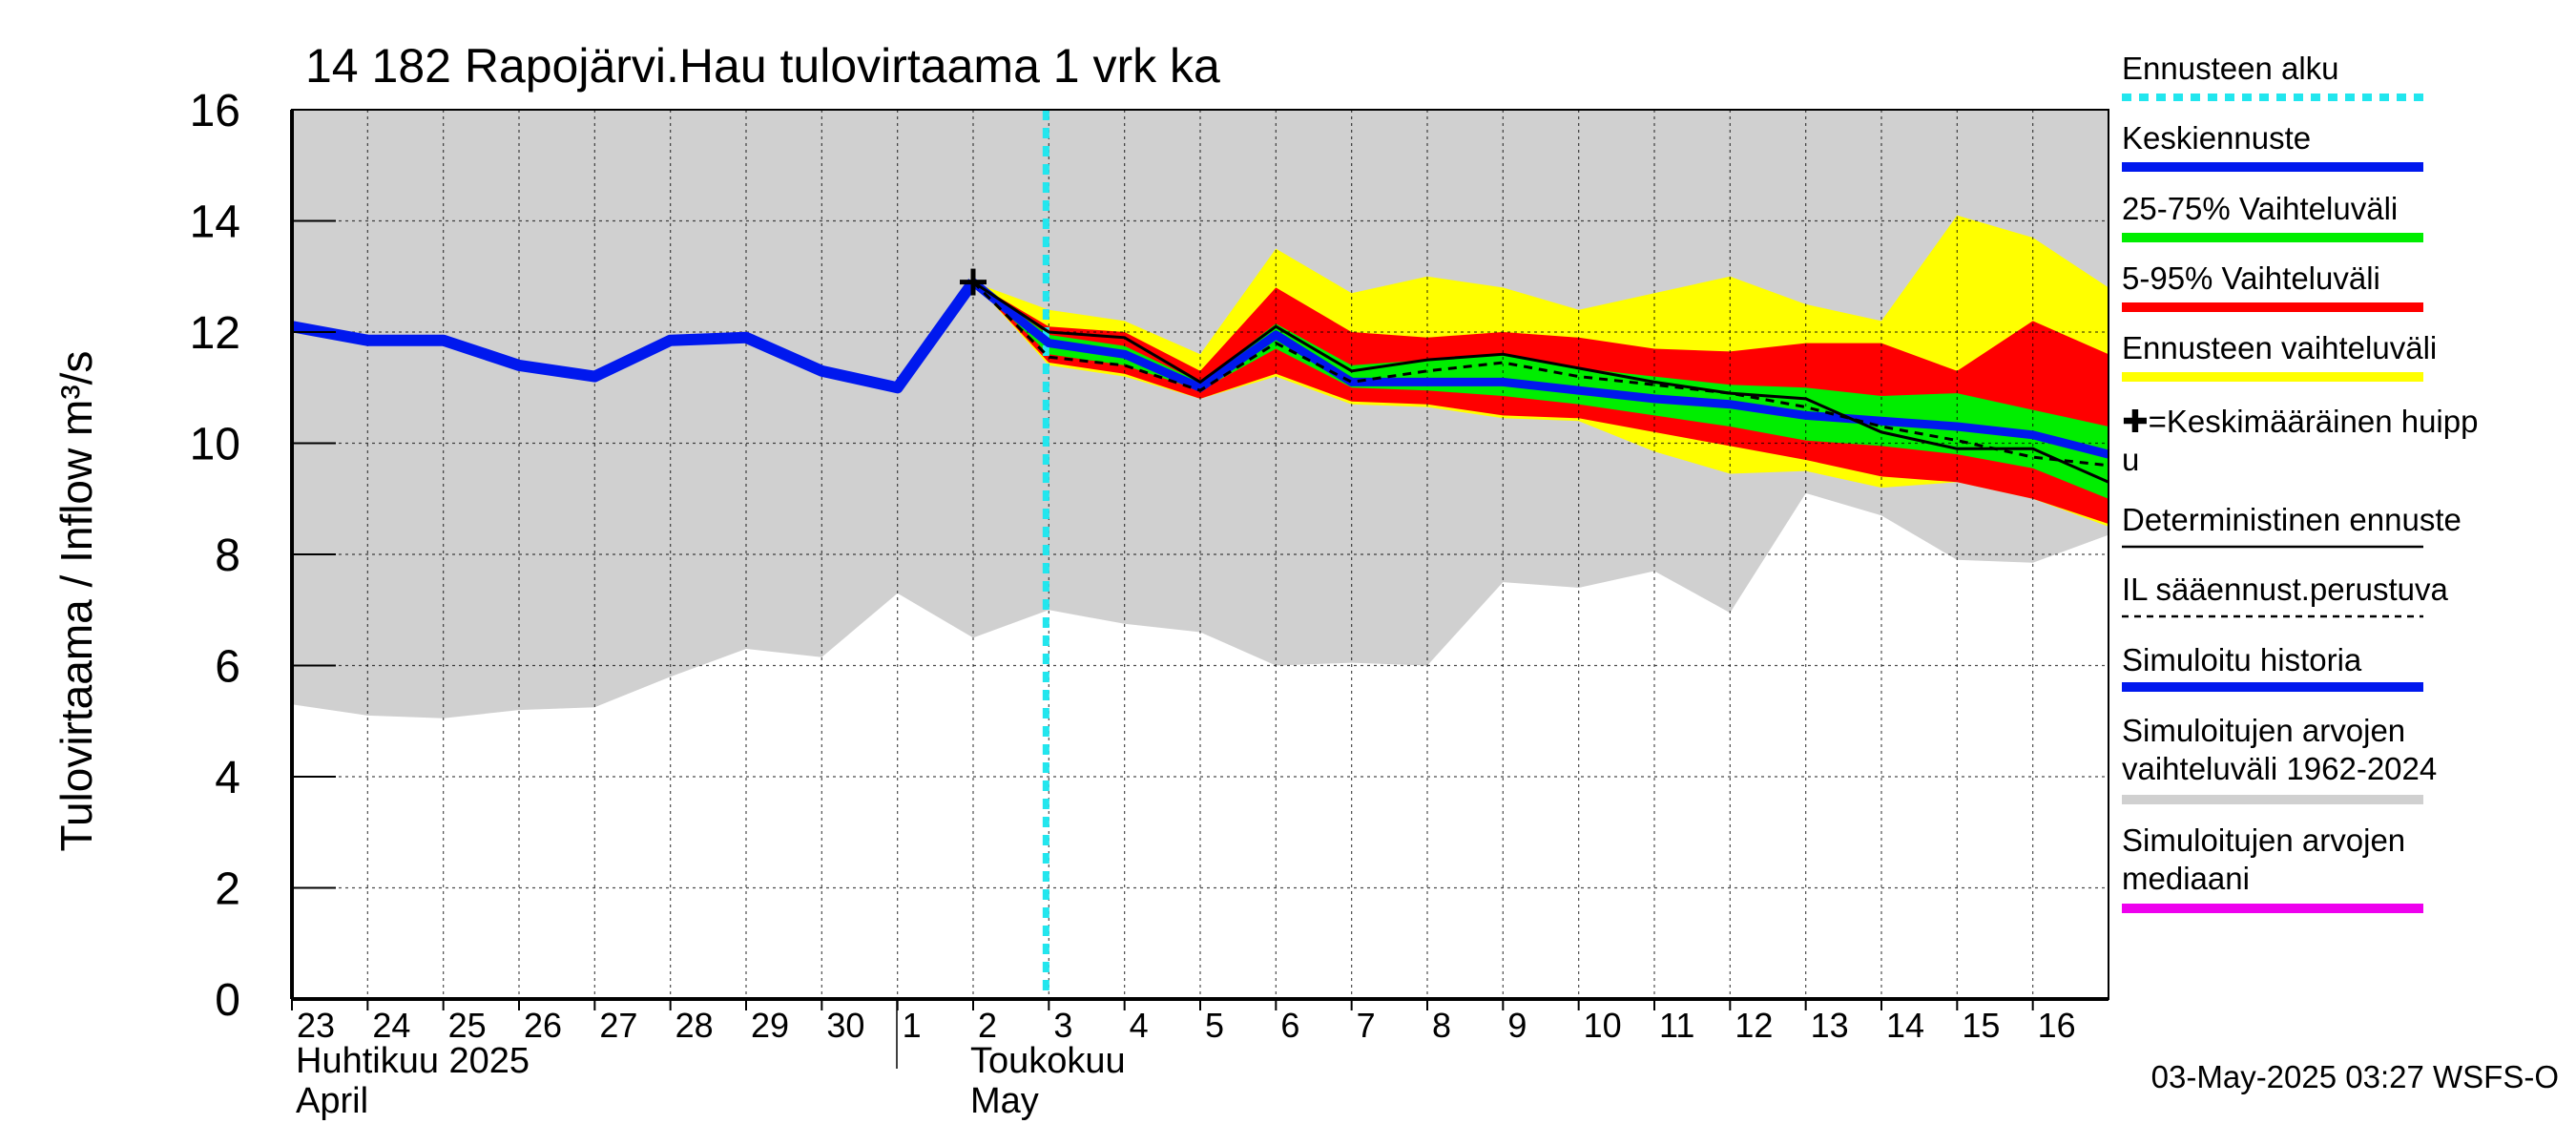  Describe the element at coordinates (1754, 1025) in the screenshot. I see `x-tick-label: 12` at that location.